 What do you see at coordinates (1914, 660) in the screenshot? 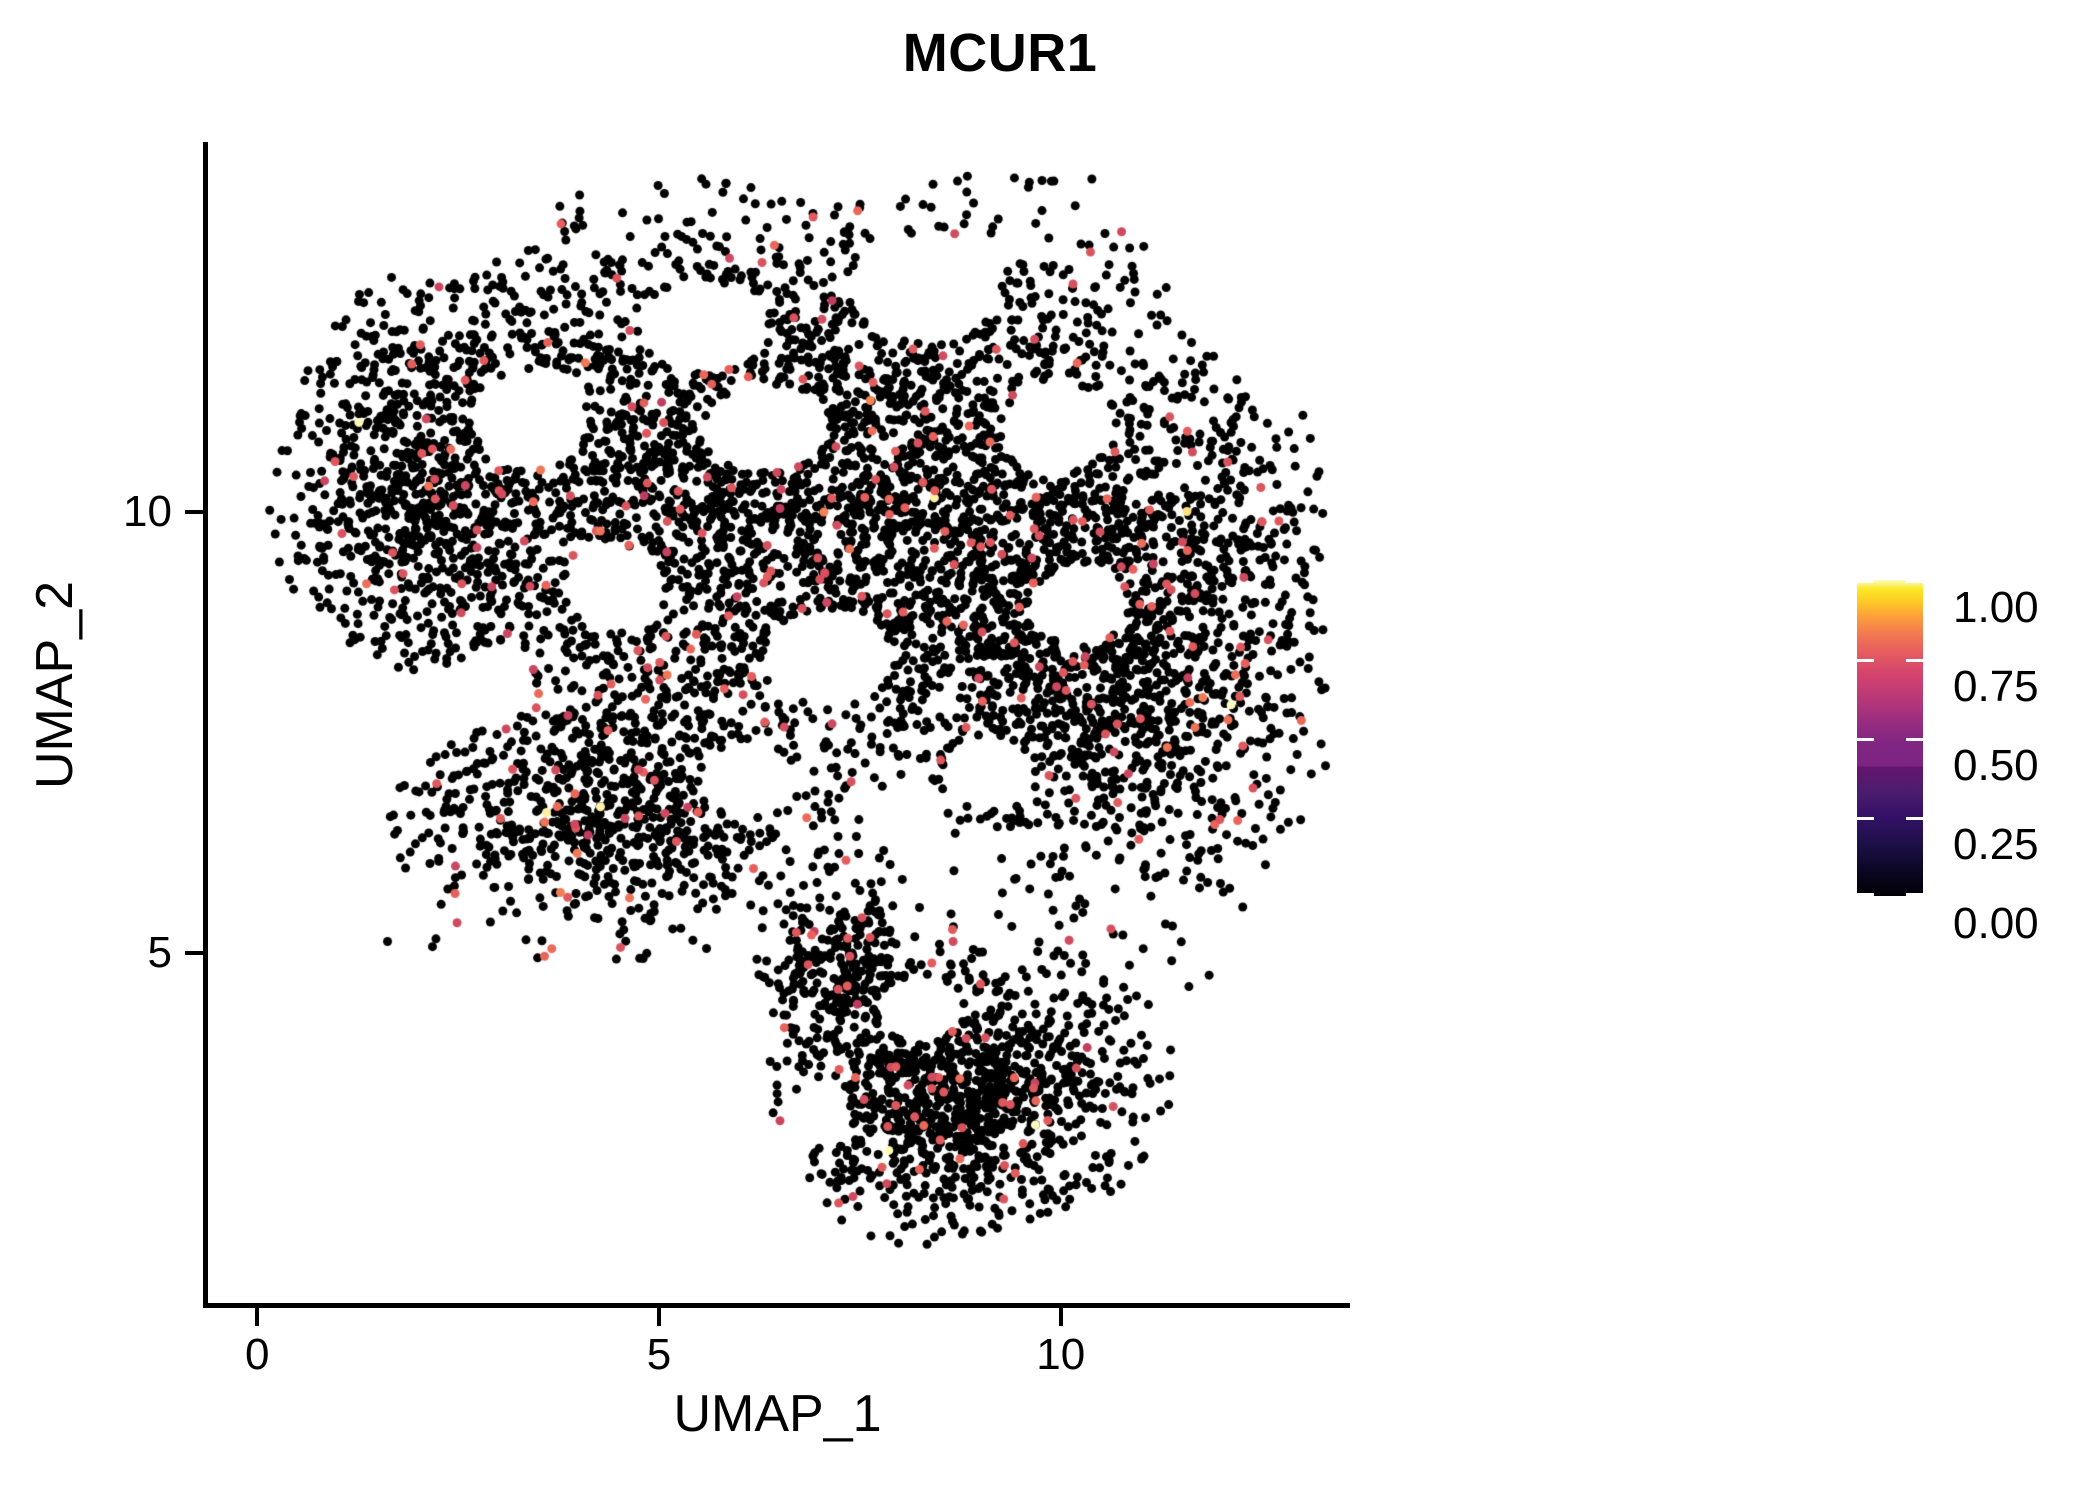
I see `colorbar-tick-0-75-right` at bounding box center [1914, 660].